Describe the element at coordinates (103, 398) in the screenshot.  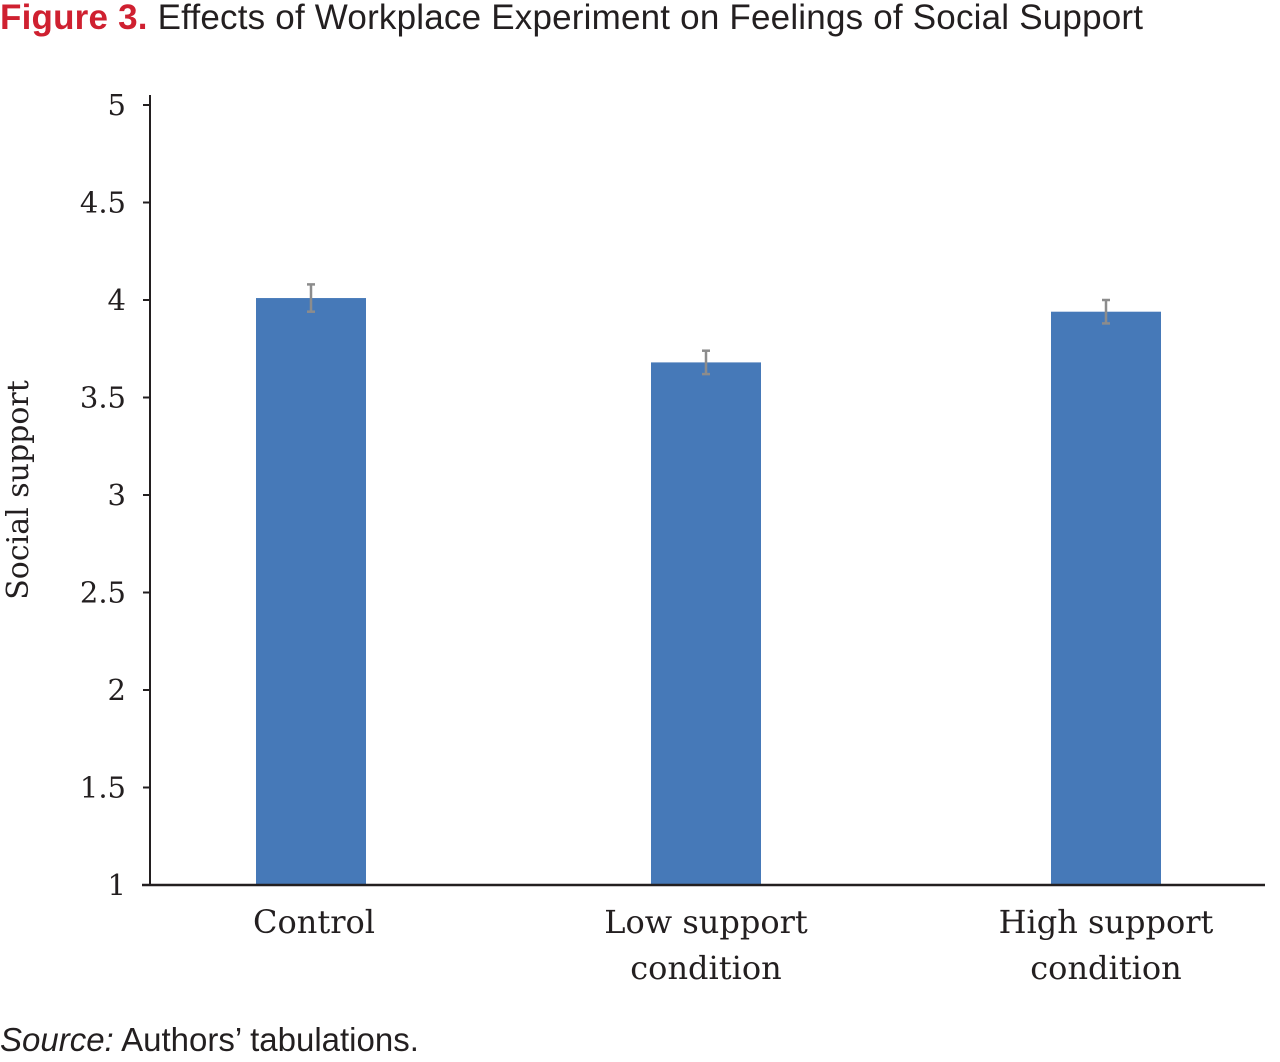
I see `y-tick-label: 3.5` at that location.